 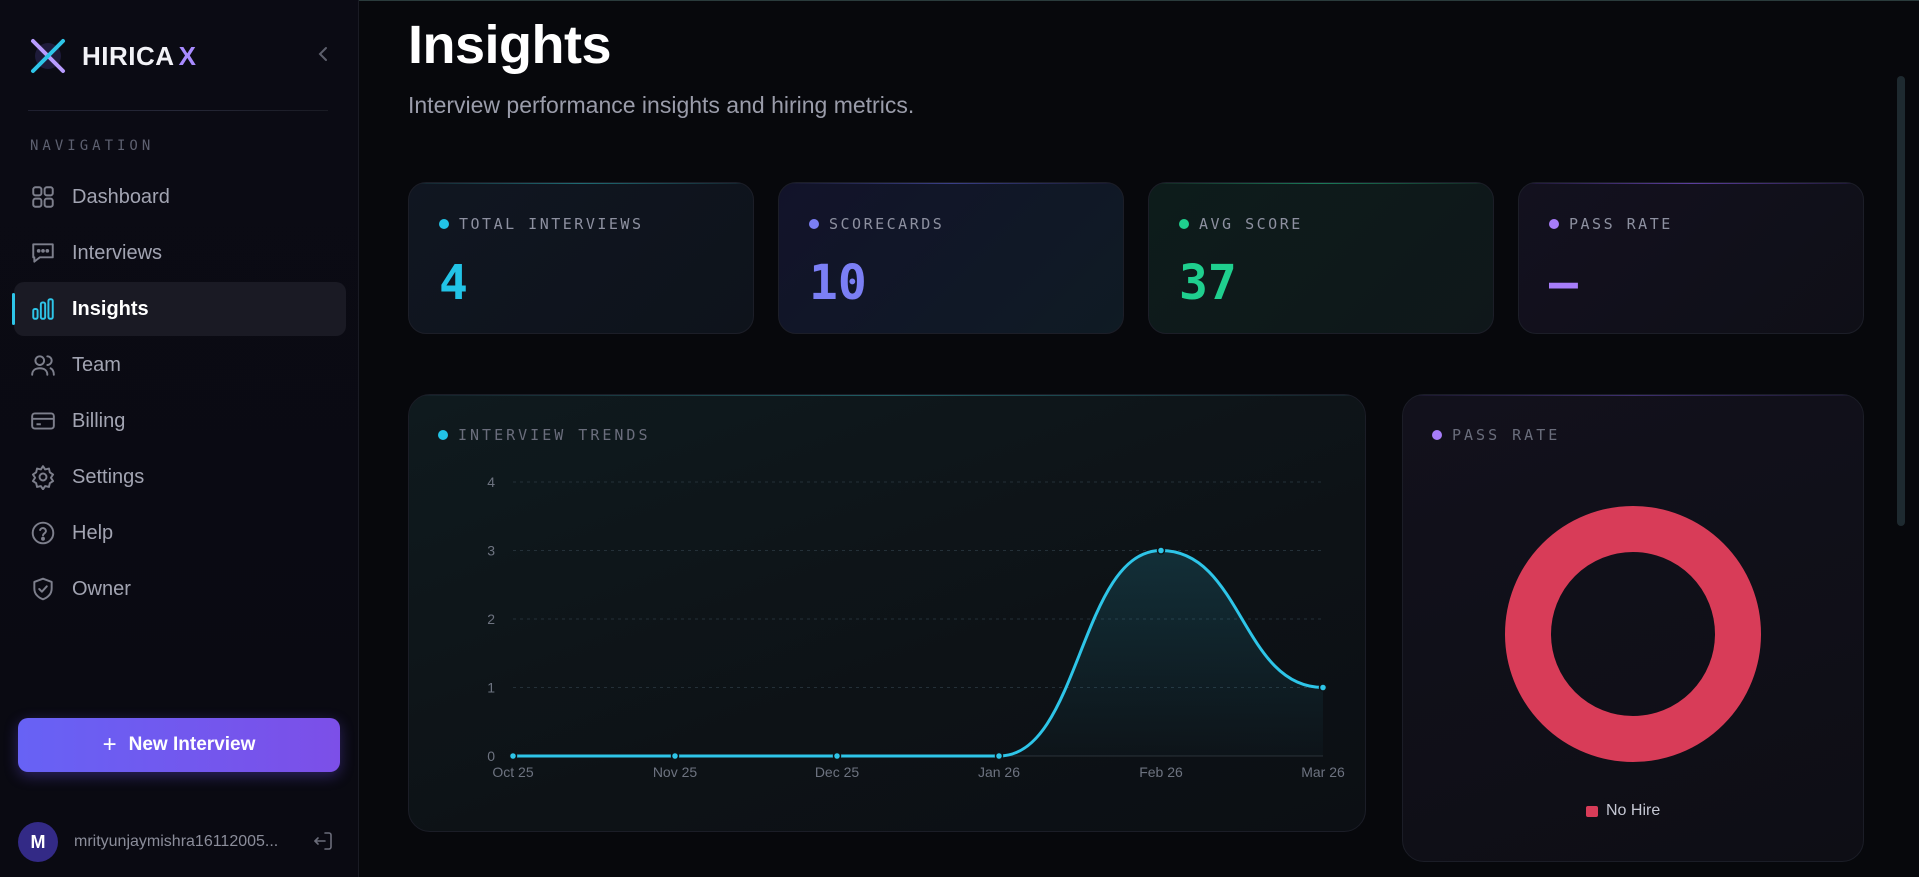 I want to click on users-icon, so click(x=43, y=365).